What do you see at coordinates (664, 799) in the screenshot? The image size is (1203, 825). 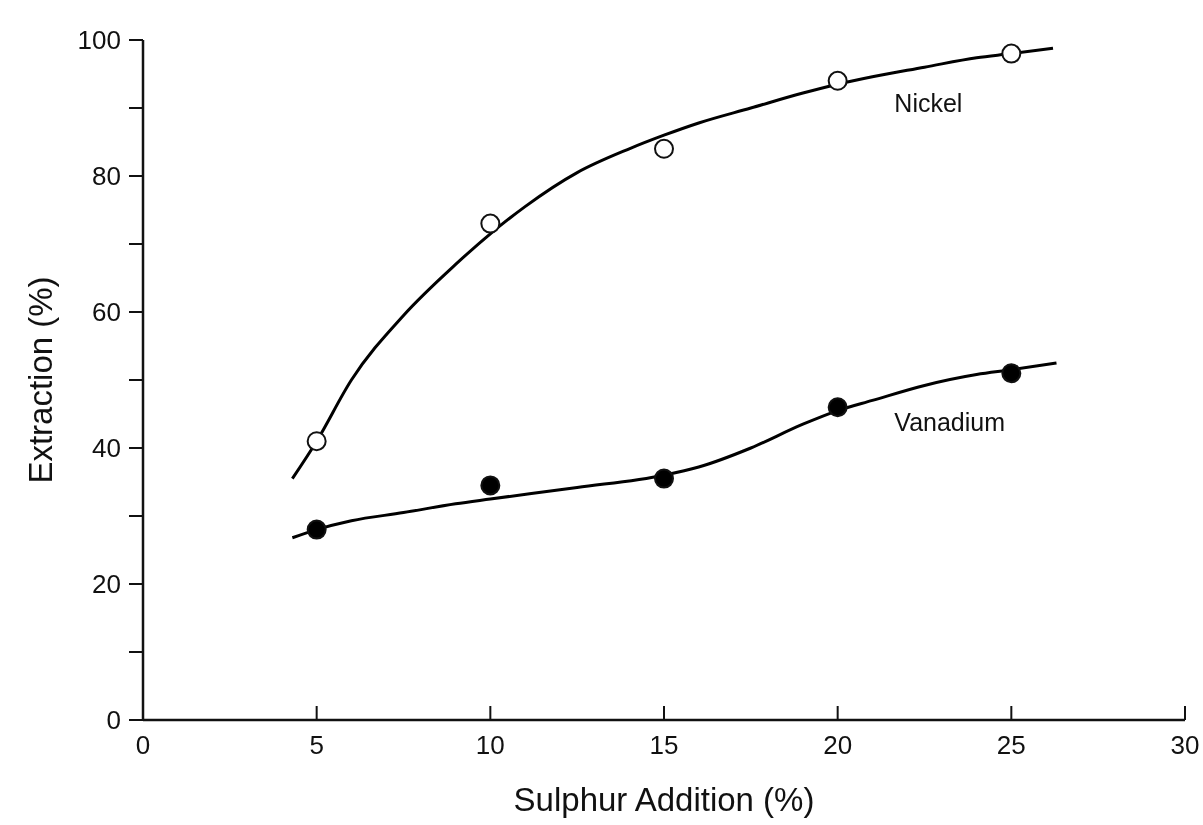 I see `x-axis-title: Sulphur Addition (%)` at bounding box center [664, 799].